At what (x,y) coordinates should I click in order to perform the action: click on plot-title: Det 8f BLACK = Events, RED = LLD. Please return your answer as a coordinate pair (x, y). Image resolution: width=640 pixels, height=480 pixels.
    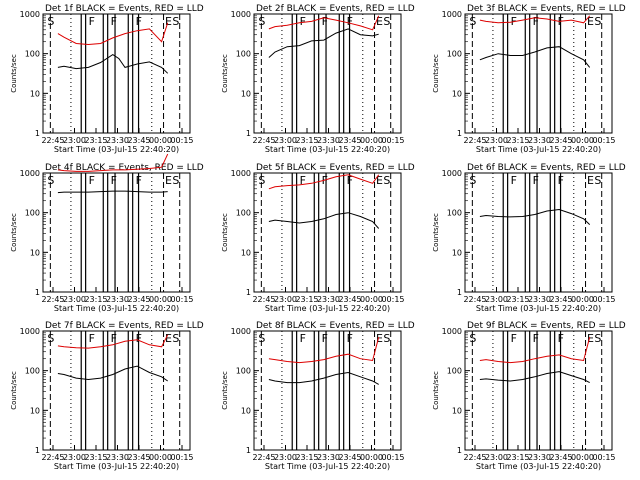
    Looking at the image, I should click on (335, 326).